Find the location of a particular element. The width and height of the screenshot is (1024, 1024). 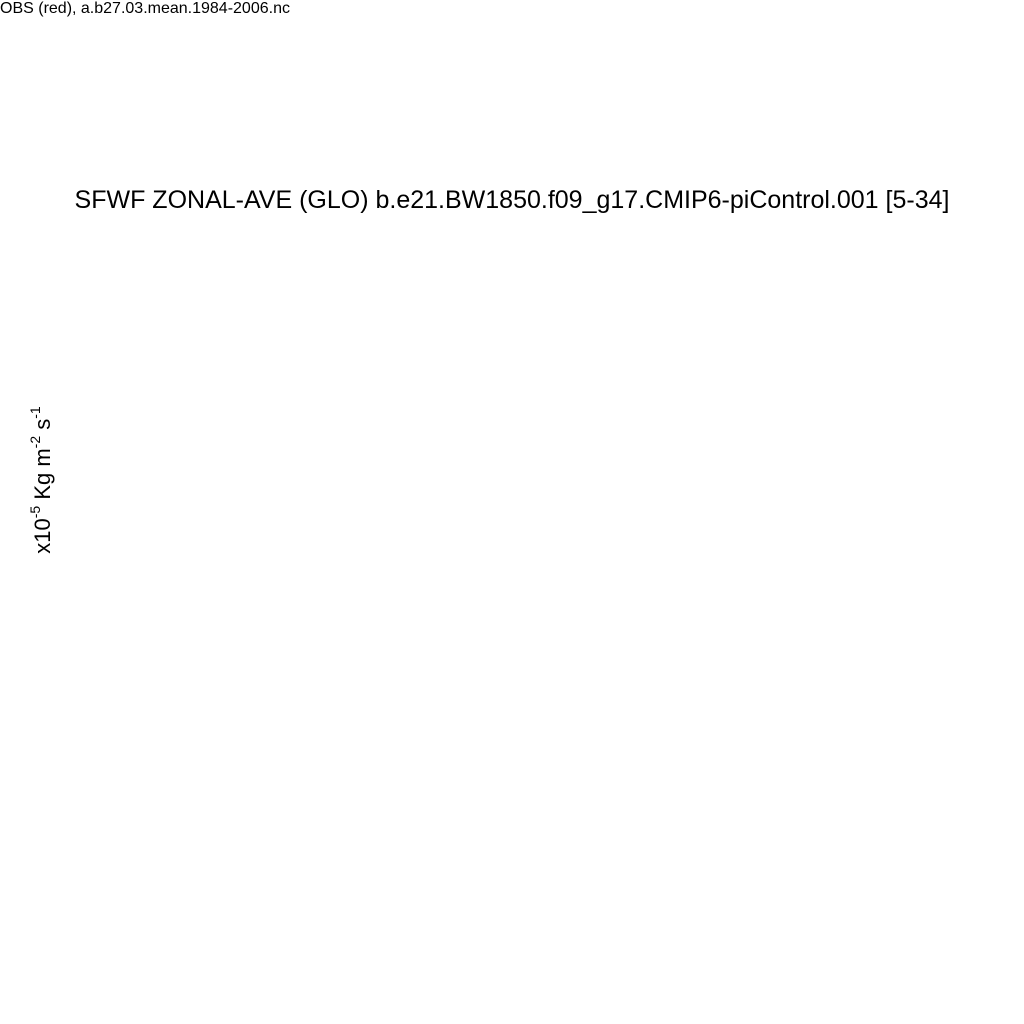

y-label-prefix: x10 is located at coordinates (42, 535).